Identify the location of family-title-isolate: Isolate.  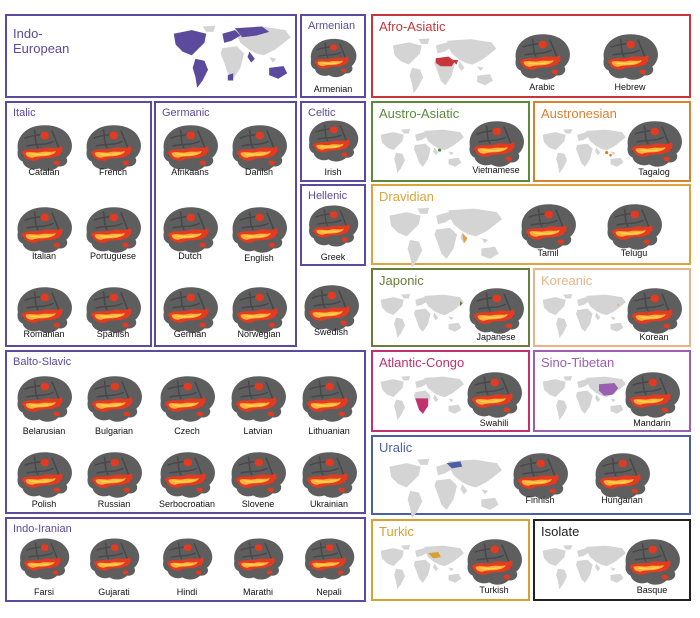
(560, 531).